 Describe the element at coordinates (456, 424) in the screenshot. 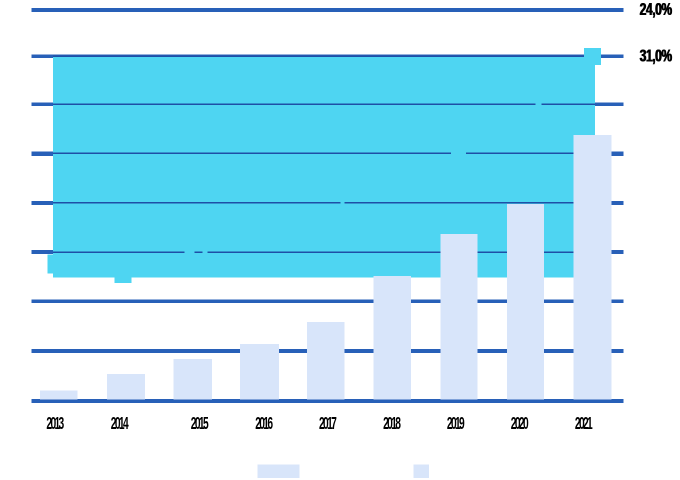

I see `svg-text: 2019` at that location.